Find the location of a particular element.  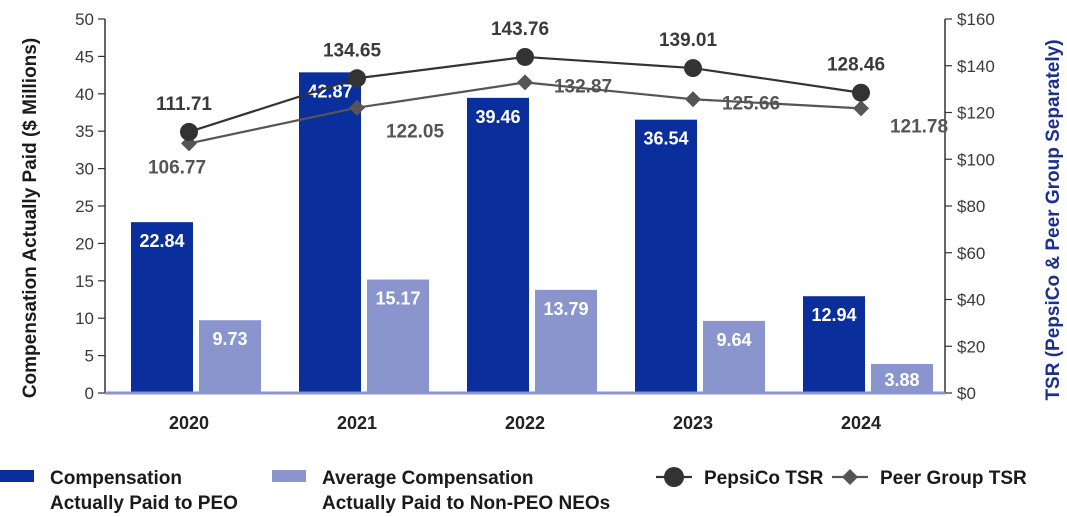

left-axis-tick-label: 0 is located at coordinates (89, 393).